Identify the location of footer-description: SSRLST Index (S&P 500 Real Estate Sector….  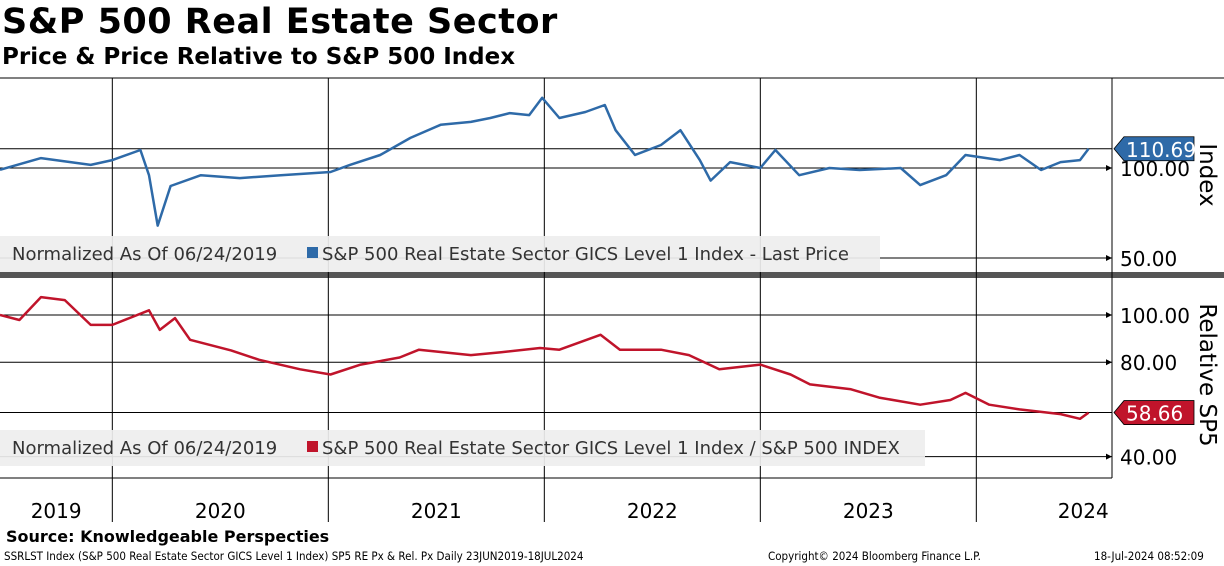
(294, 556).